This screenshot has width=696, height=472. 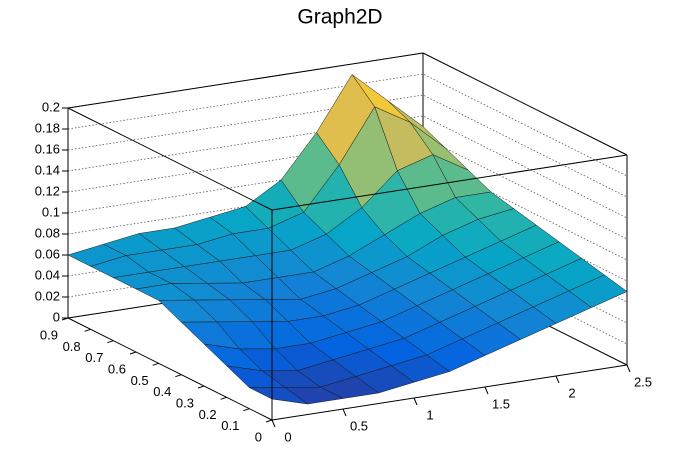 What do you see at coordinates (47, 274) in the screenshot?
I see `z-tick-label: 0.04` at bounding box center [47, 274].